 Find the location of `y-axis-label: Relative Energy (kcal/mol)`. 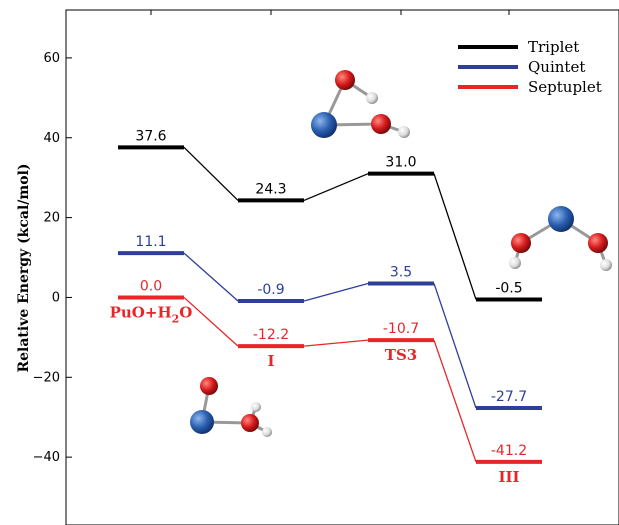

y-axis-label: Relative Energy (kcal/mol) is located at coordinates (24, 267).